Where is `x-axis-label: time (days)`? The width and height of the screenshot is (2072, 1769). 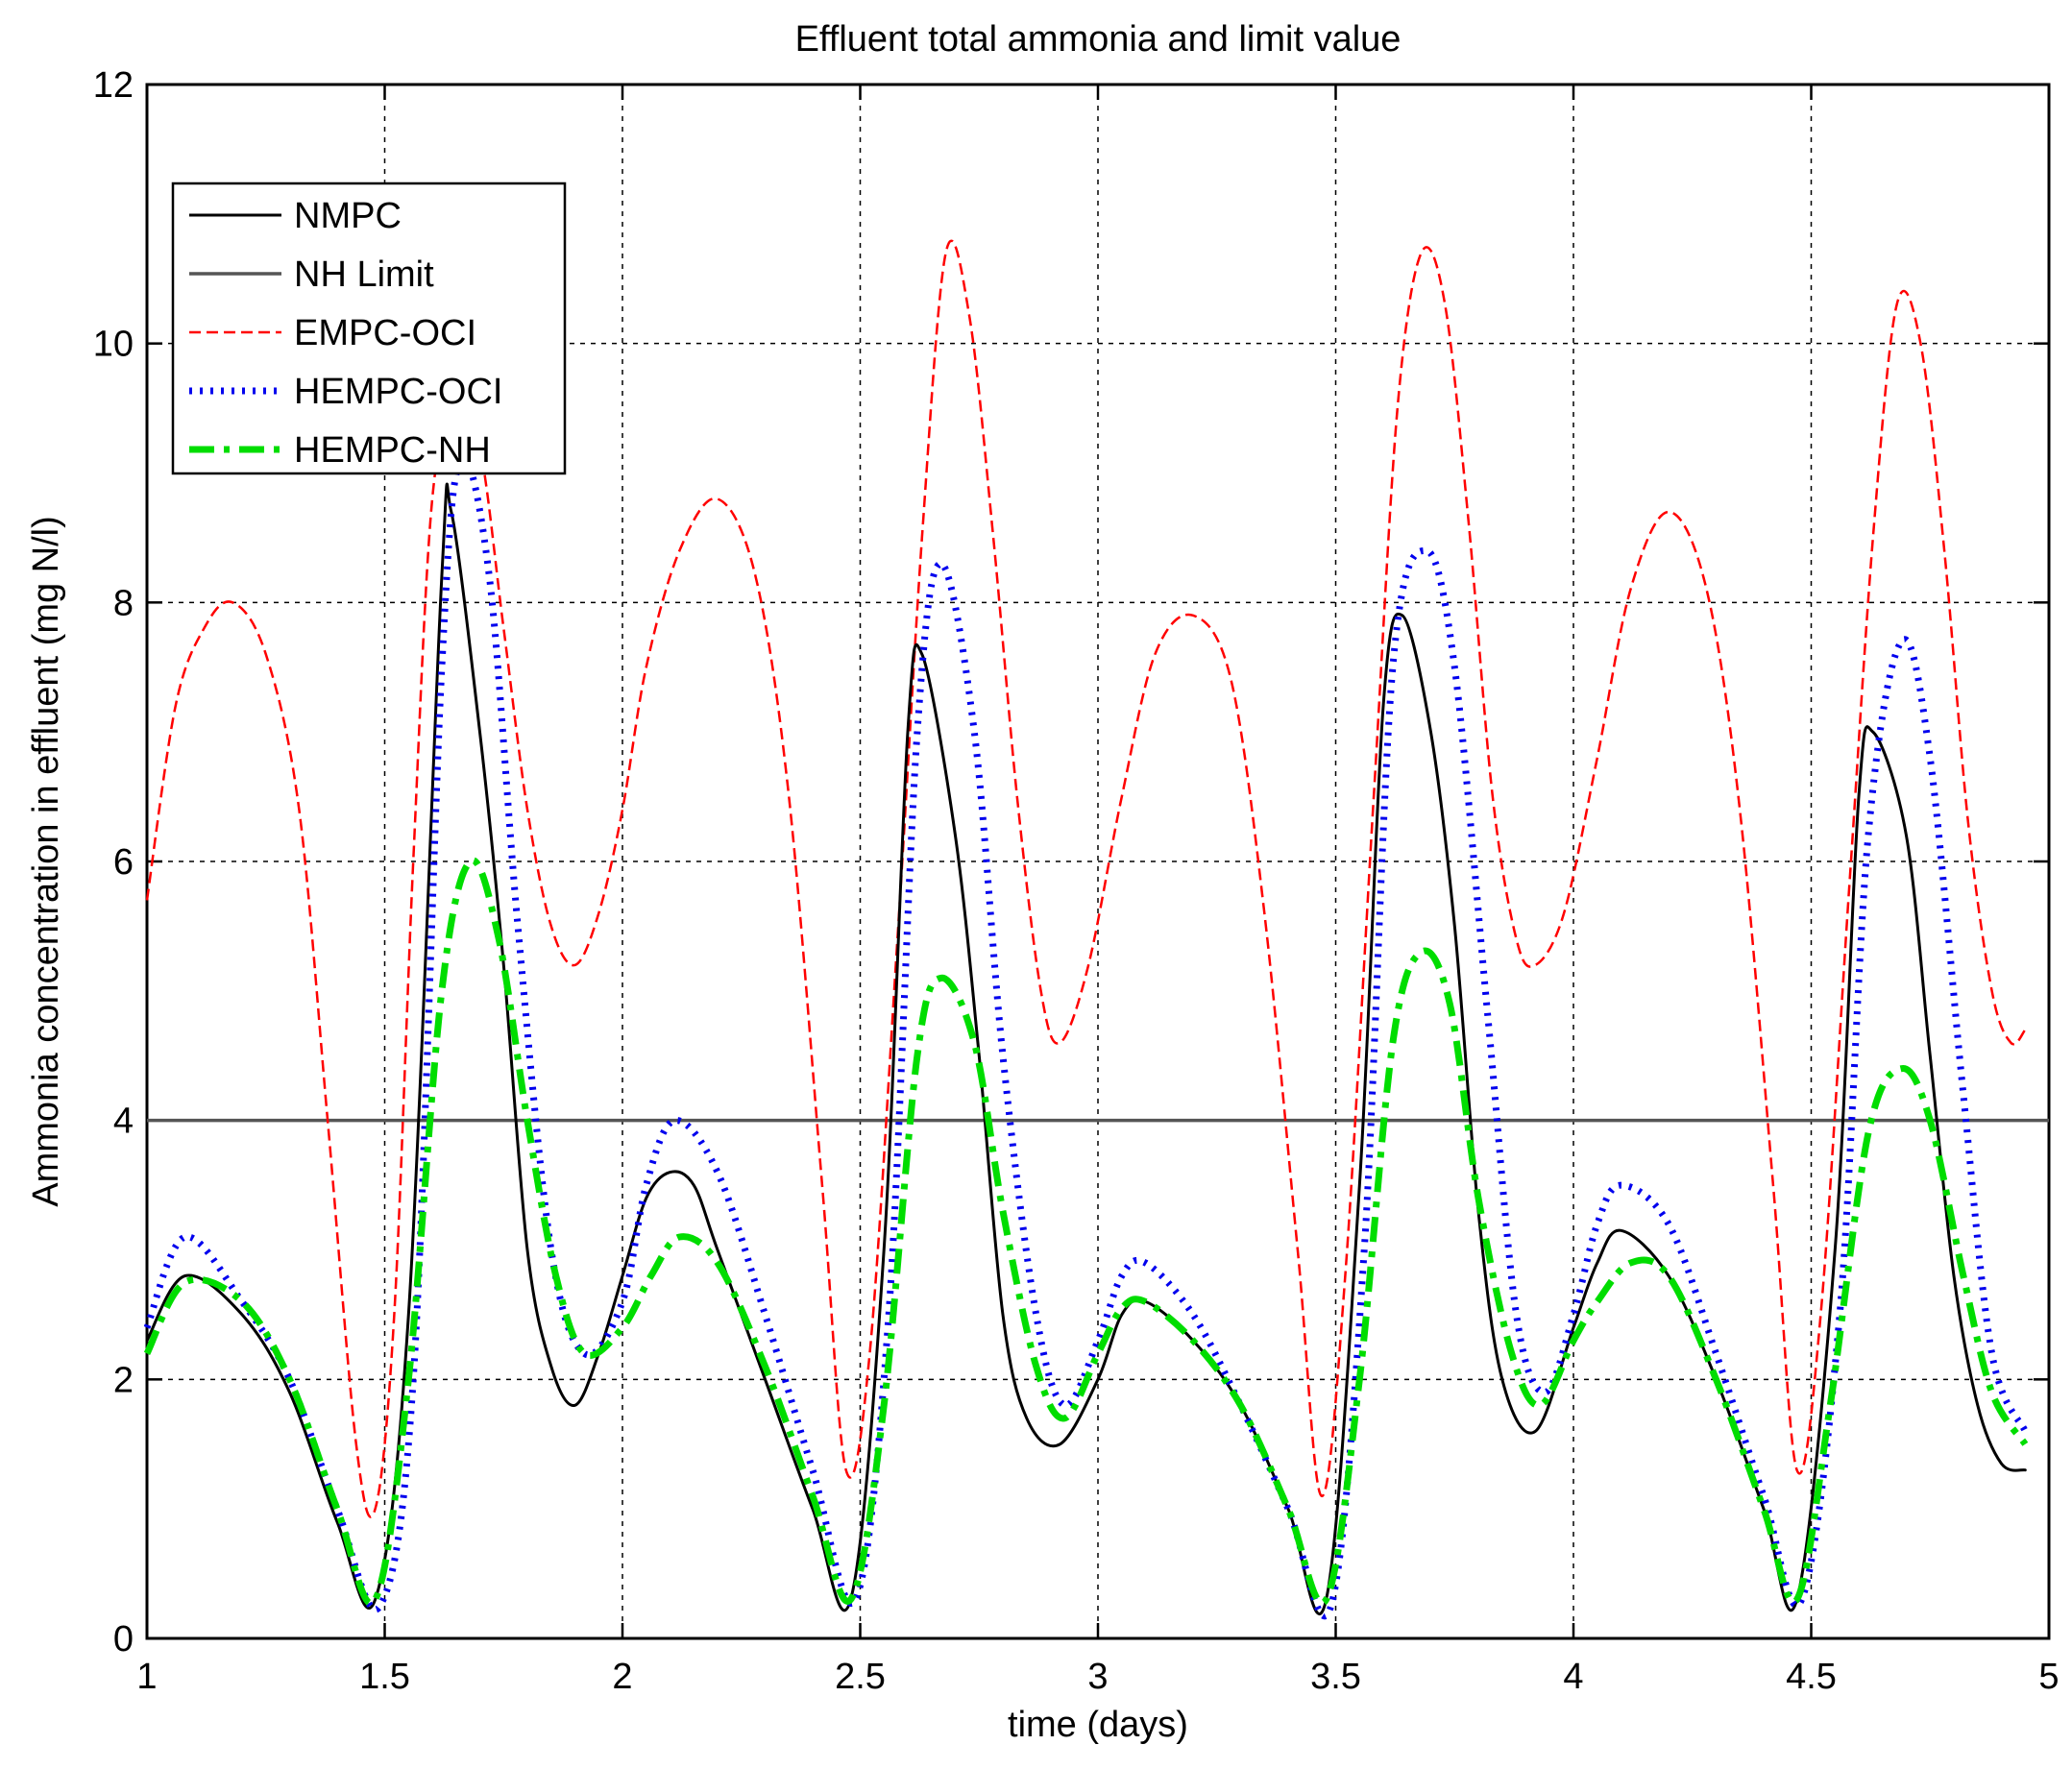 x-axis-label: time (days) is located at coordinates (1098, 1725).